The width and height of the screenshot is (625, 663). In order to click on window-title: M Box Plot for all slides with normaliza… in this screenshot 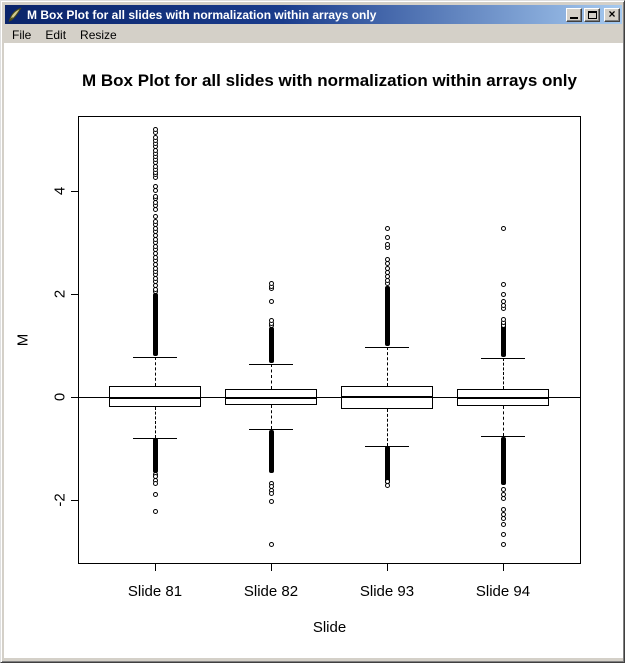, I will do `click(202, 14)`.